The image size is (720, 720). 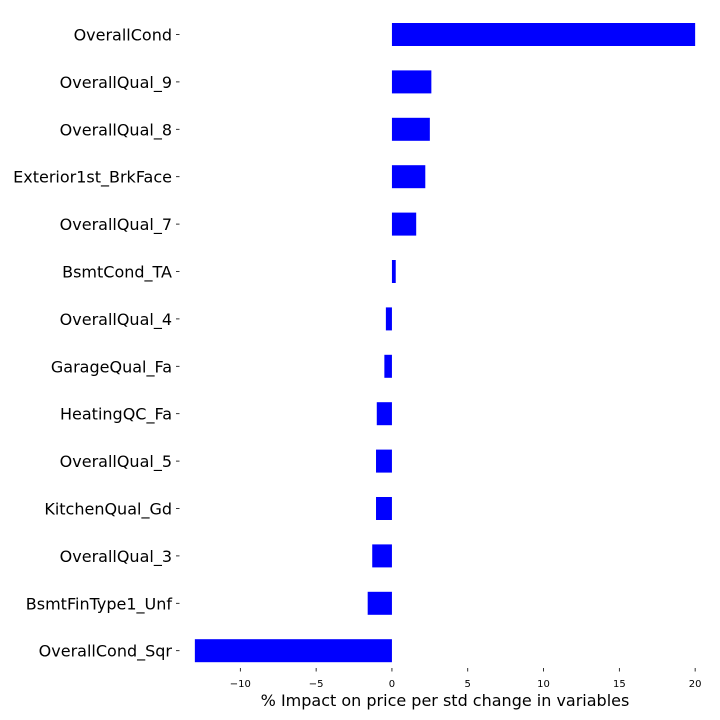 I want to click on x-tick-label: 10, so click(x=543, y=684).